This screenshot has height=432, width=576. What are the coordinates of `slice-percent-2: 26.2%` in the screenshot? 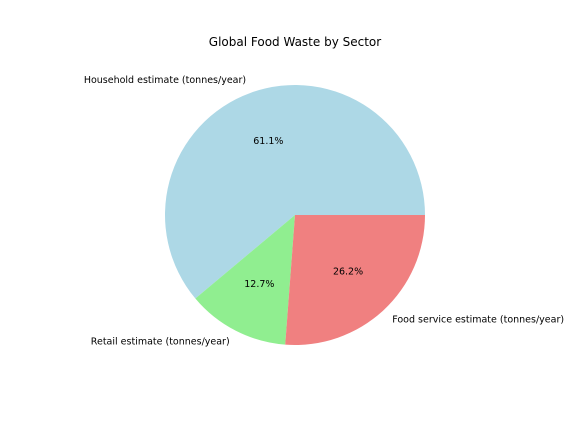 It's located at (348, 272).